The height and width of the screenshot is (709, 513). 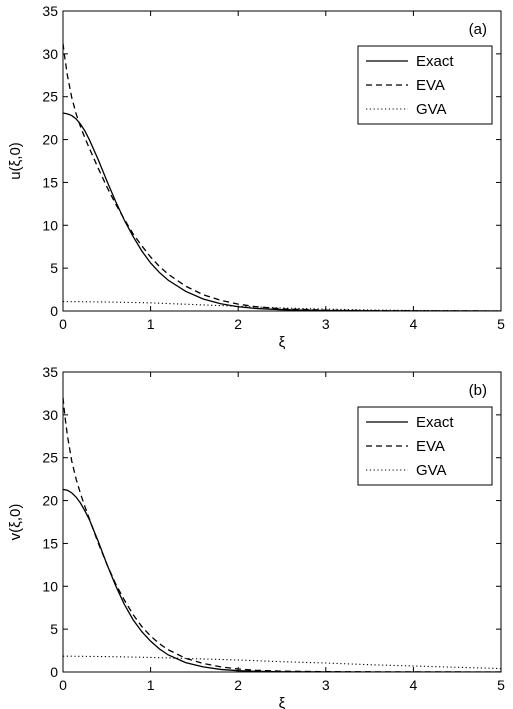 I want to click on y-axis-label: u(ξ,0), so click(x=15, y=161).